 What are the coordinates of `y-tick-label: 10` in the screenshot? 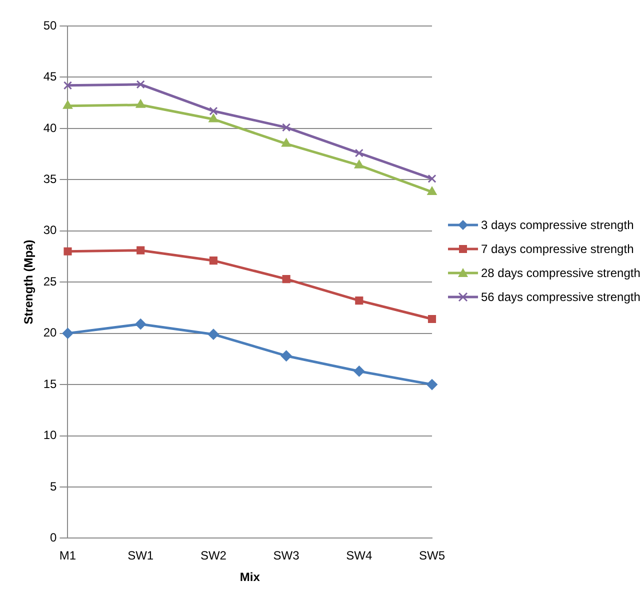 It's located at (50, 435).